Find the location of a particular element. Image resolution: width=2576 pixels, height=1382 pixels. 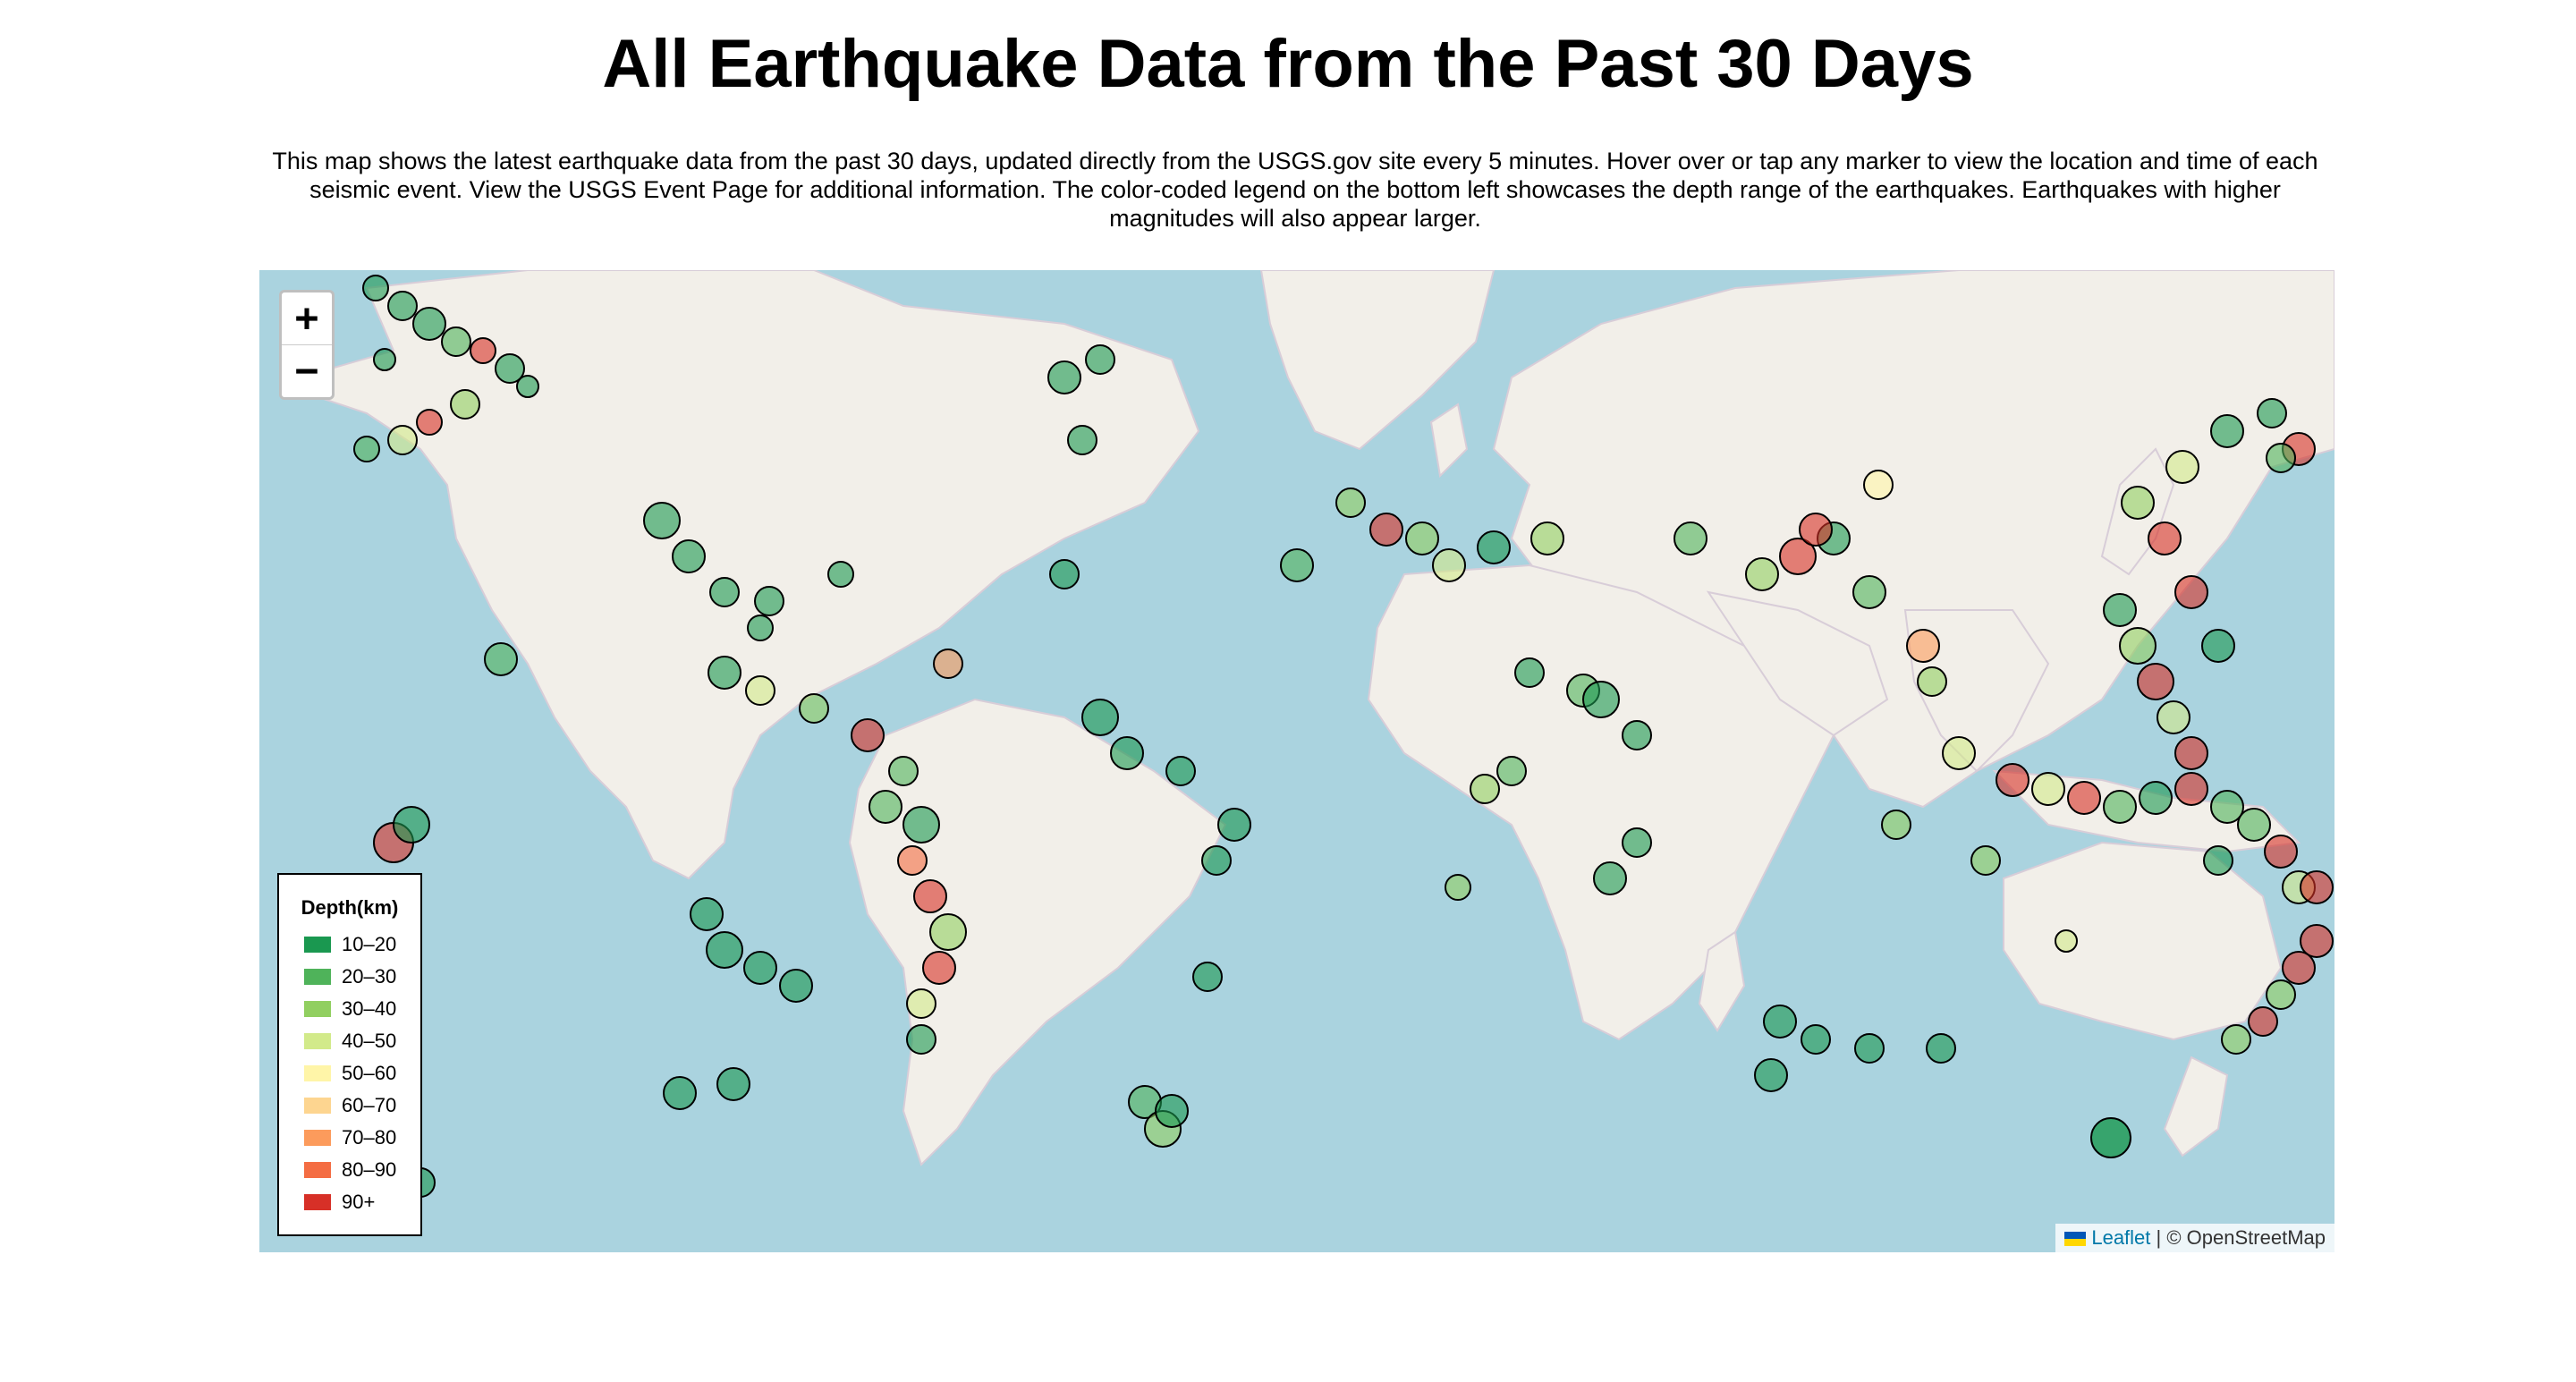

legend-label: 40–50 is located at coordinates (369, 1041).